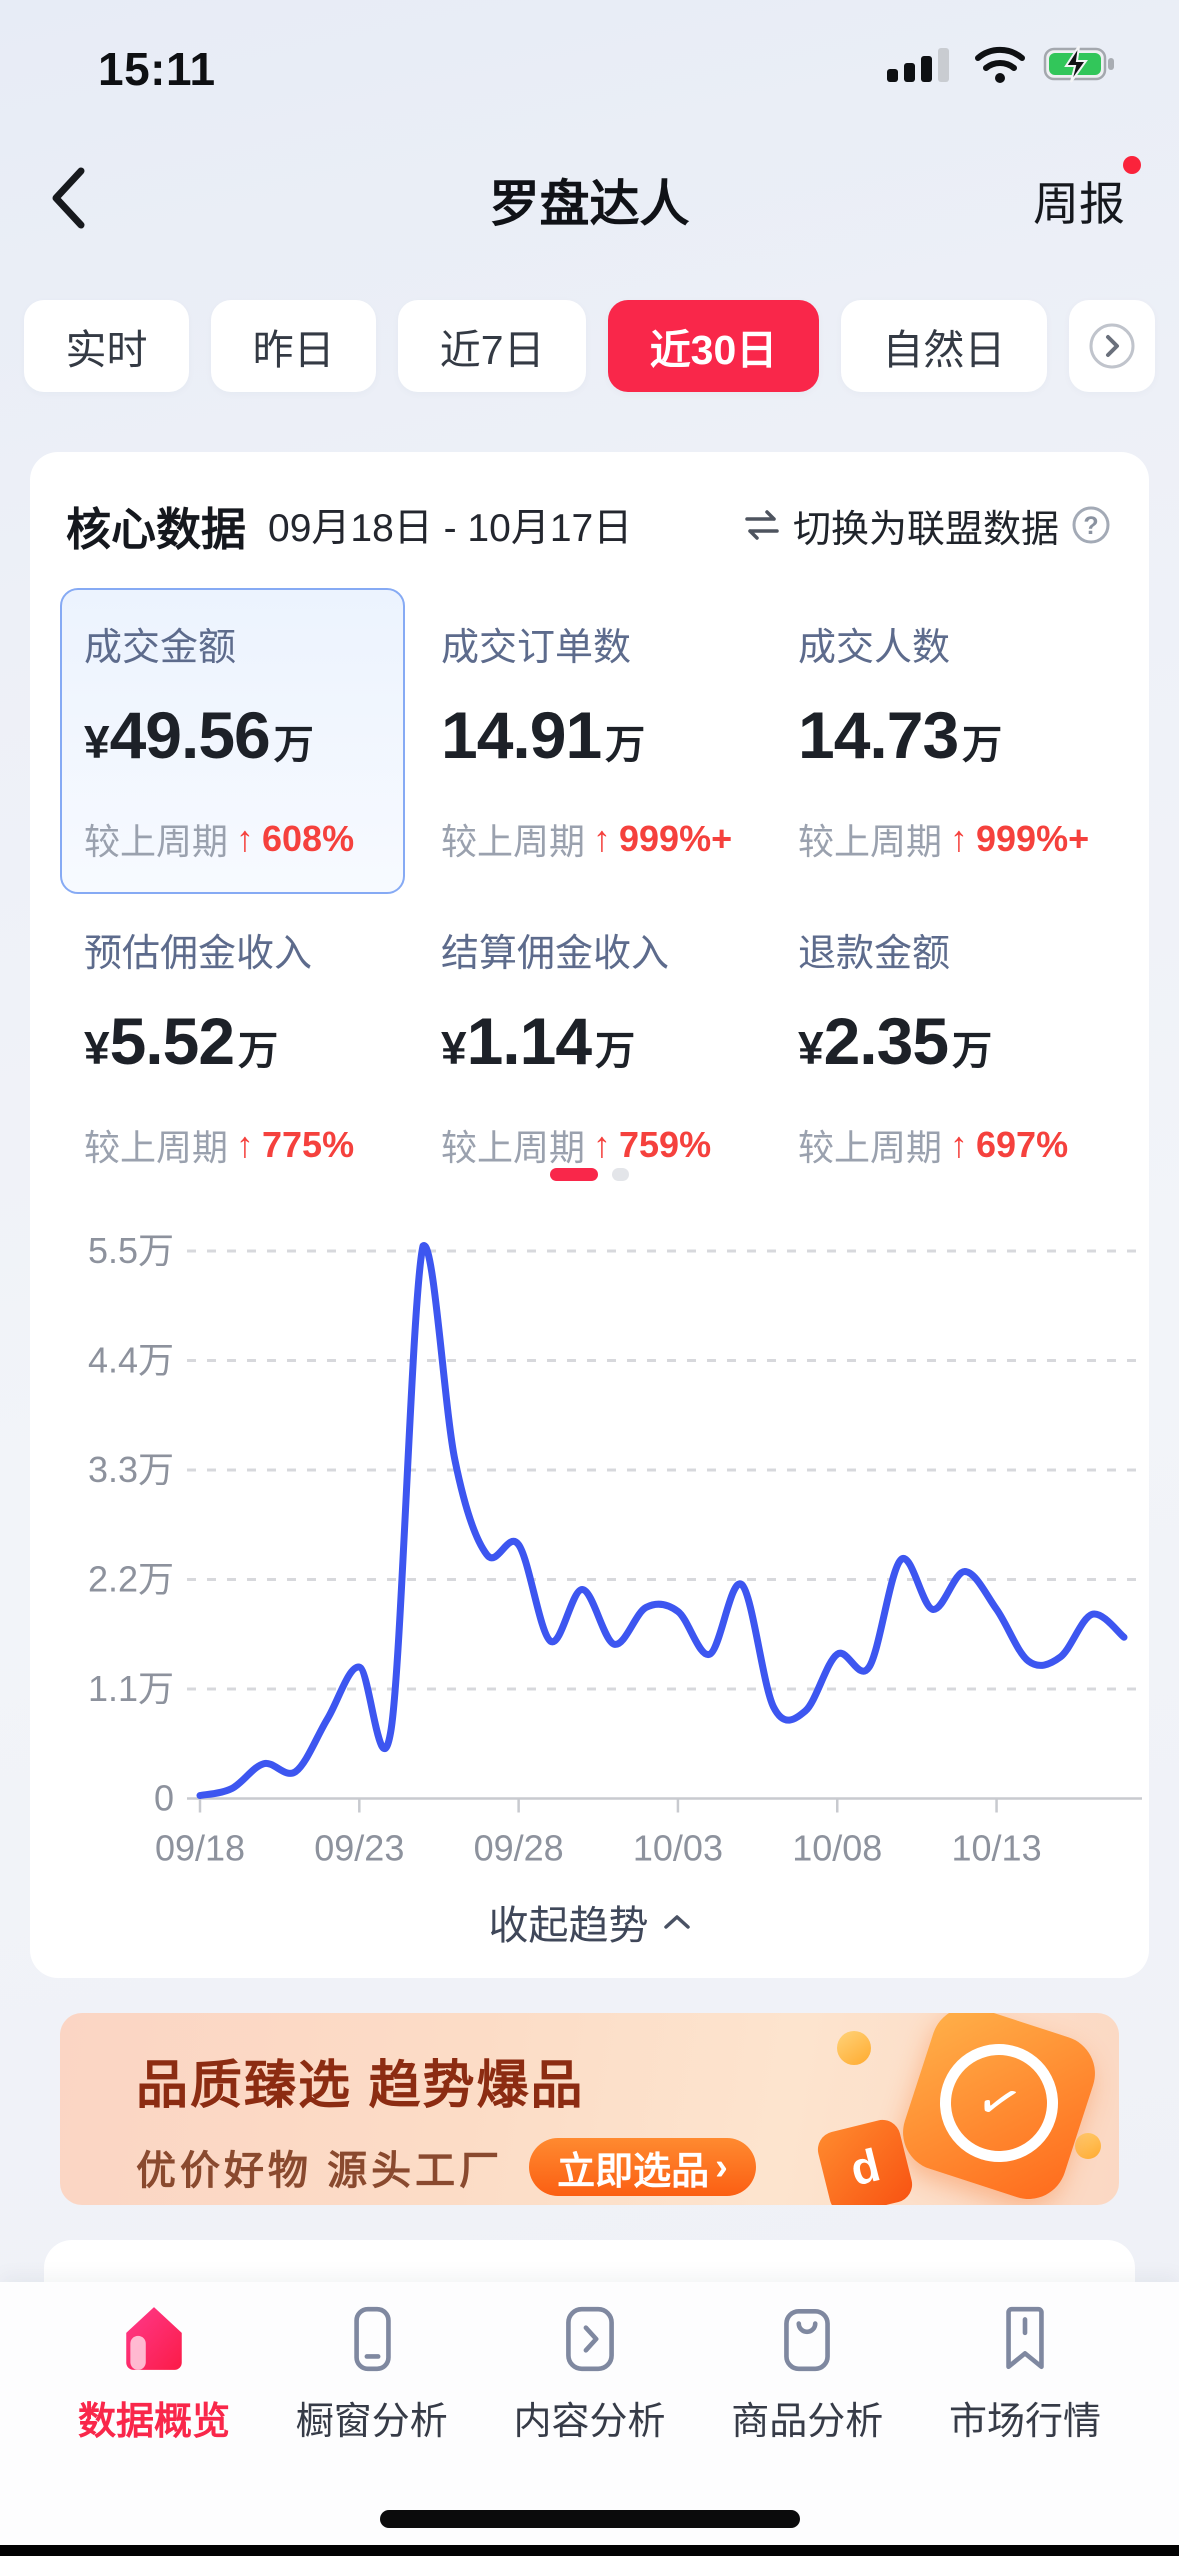  Describe the element at coordinates (874, 648) in the screenshot. I see `metric-label: 成交人数` at that location.